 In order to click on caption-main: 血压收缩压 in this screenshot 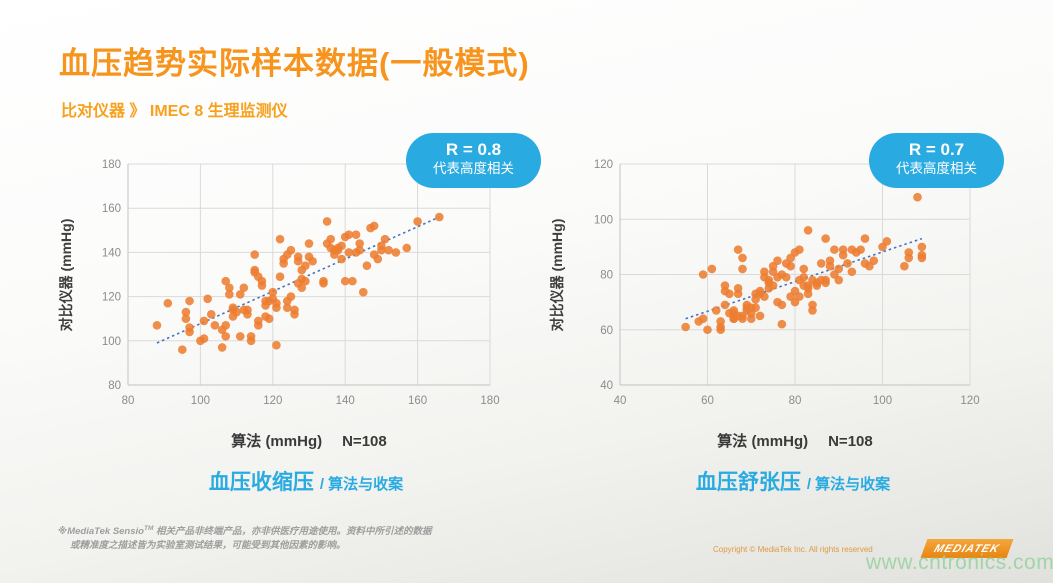, I will do `click(261, 482)`.